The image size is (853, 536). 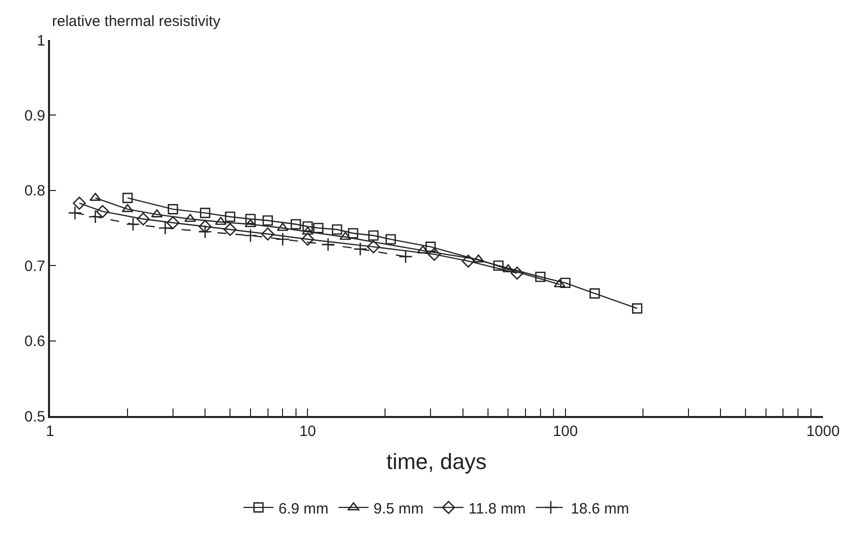 I want to click on legend-label: 9.5 mm, so click(x=399, y=509).